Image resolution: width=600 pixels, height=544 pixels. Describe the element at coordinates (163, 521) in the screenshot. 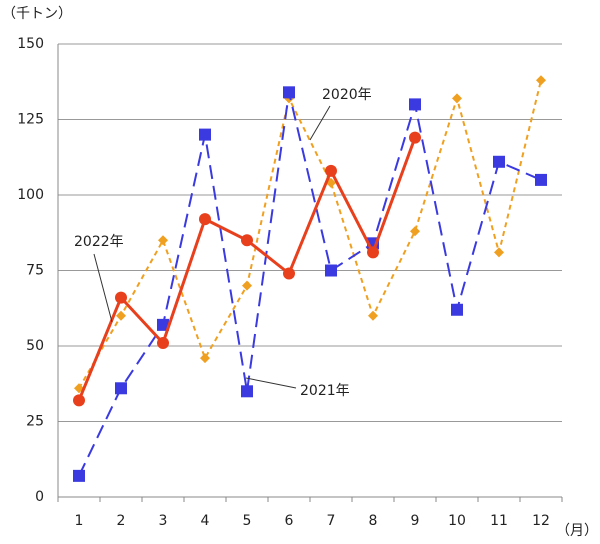

I see `x-tick-label: 3` at that location.